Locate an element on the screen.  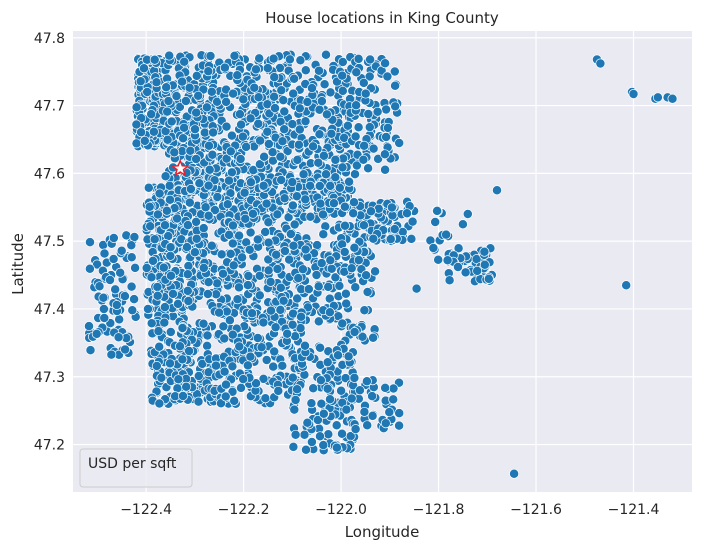
x-tick-label: −122.0 is located at coordinates (341, 510).